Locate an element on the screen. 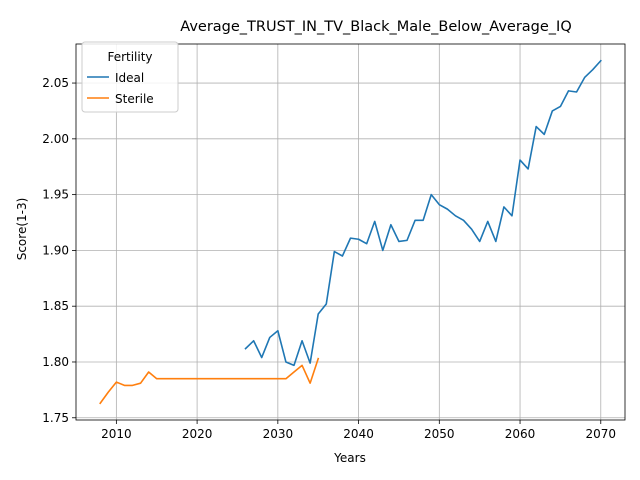 Image resolution: width=640 pixels, height=480 pixels. legend-label-sterile: Sterile is located at coordinates (134, 99).